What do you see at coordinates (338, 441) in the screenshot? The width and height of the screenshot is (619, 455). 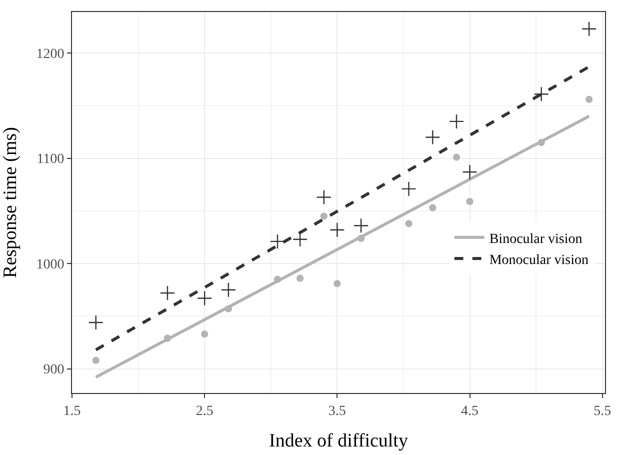 I see `x-axis-title: Index of difficulty` at bounding box center [338, 441].